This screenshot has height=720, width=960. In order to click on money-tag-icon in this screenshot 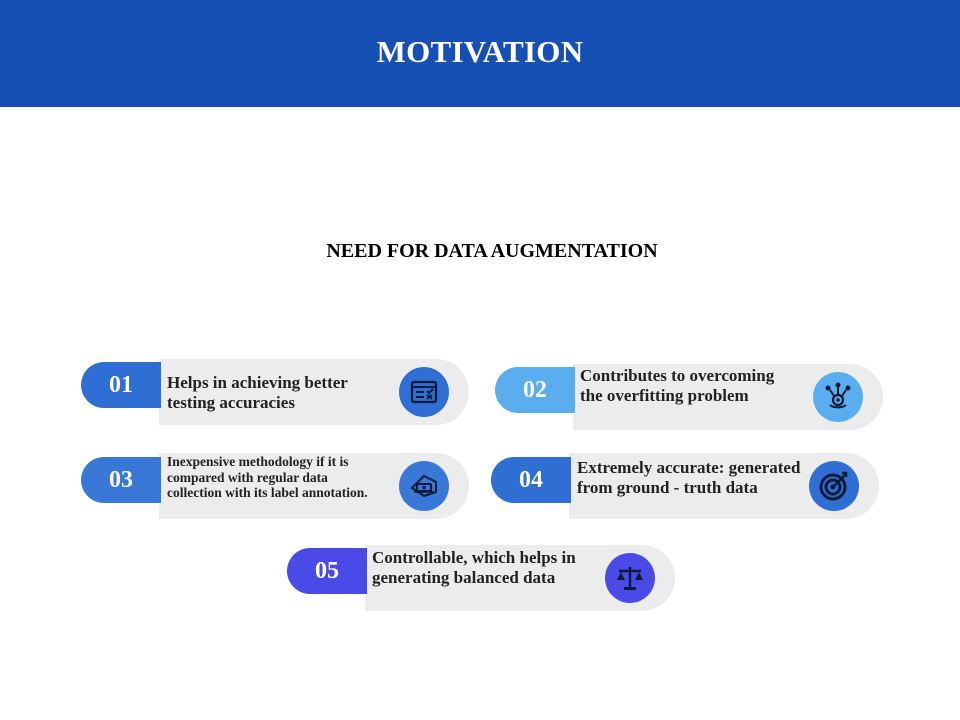, I will do `click(424, 486)`.